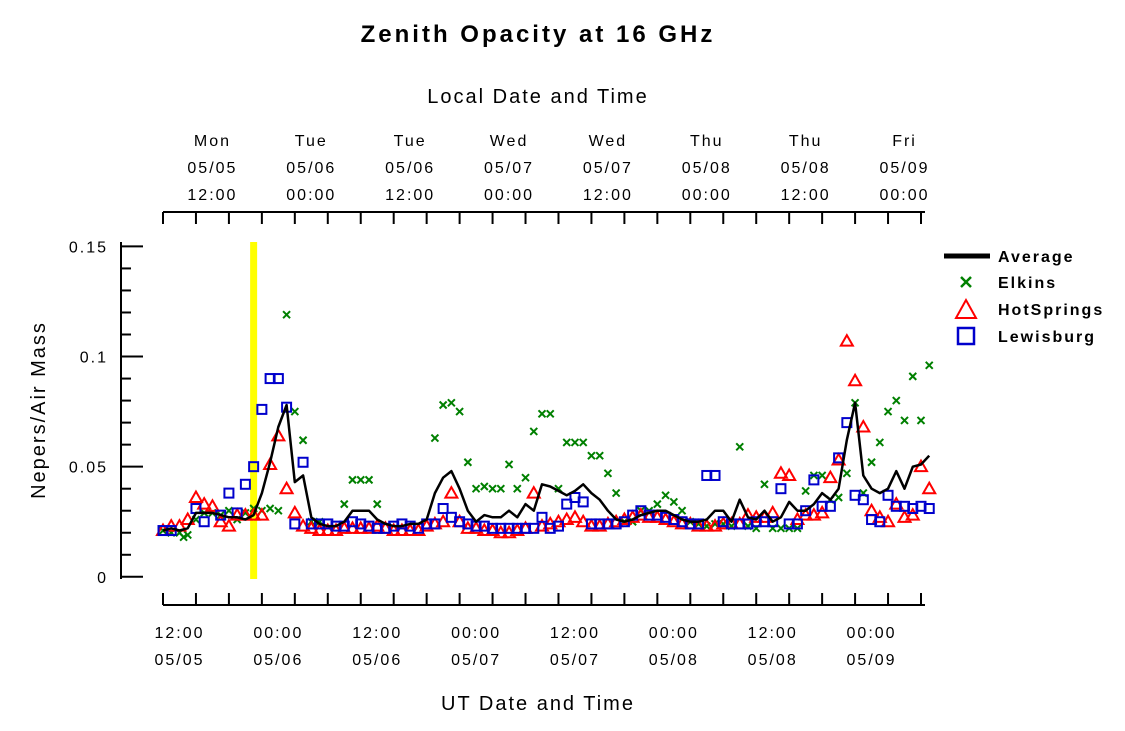  I want to click on y-tick-label: 0.05, so click(88, 468).